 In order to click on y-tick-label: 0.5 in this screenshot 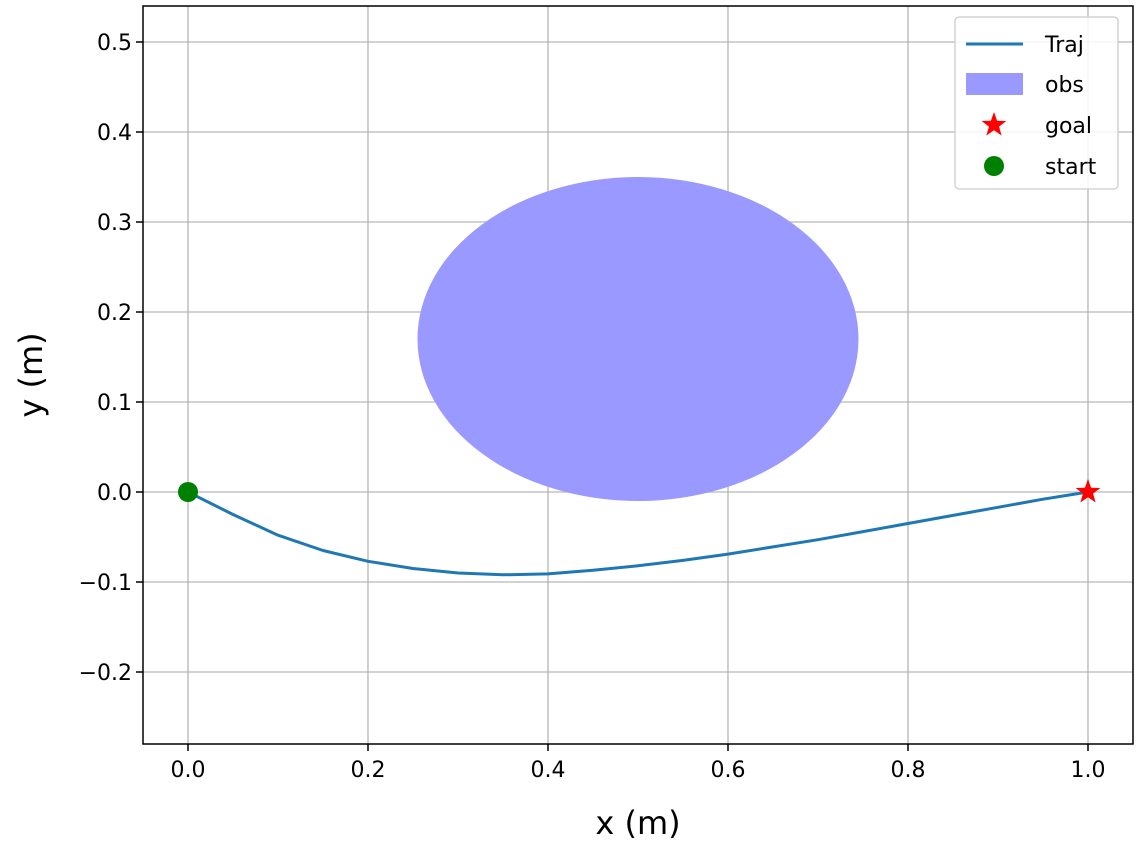, I will do `click(114, 43)`.